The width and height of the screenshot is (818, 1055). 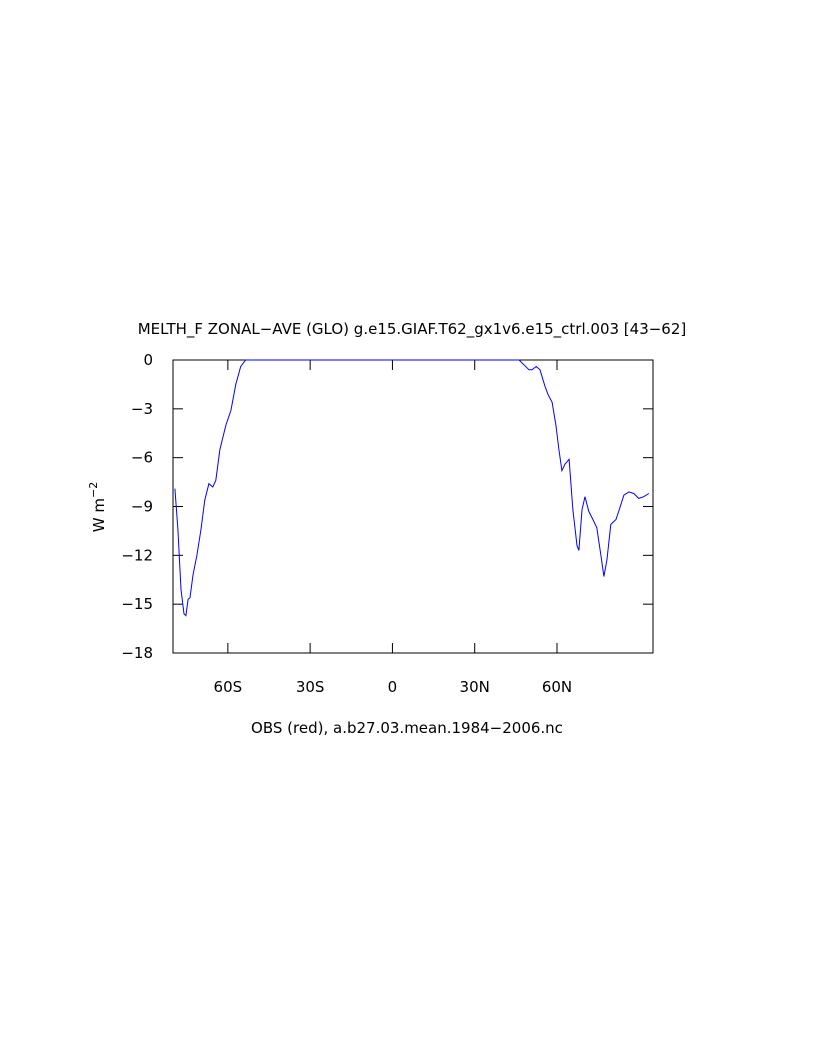 What do you see at coordinates (148, 360) in the screenshot?
I see `y-tick-label: 0` at bounding box center [148, 360].